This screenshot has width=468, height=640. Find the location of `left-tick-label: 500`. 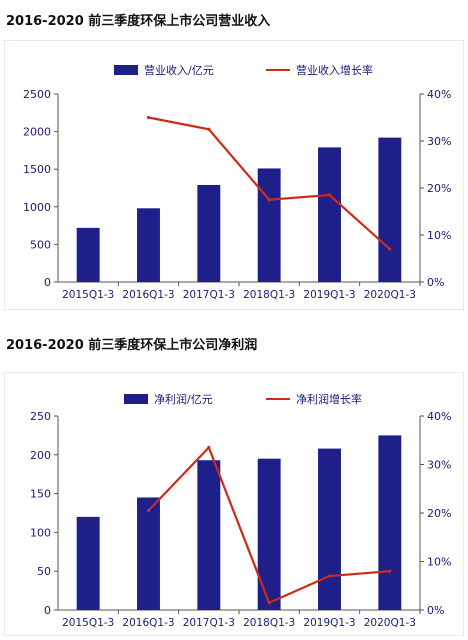

left-tick-label: 500 is located at coordinates (40, 244).